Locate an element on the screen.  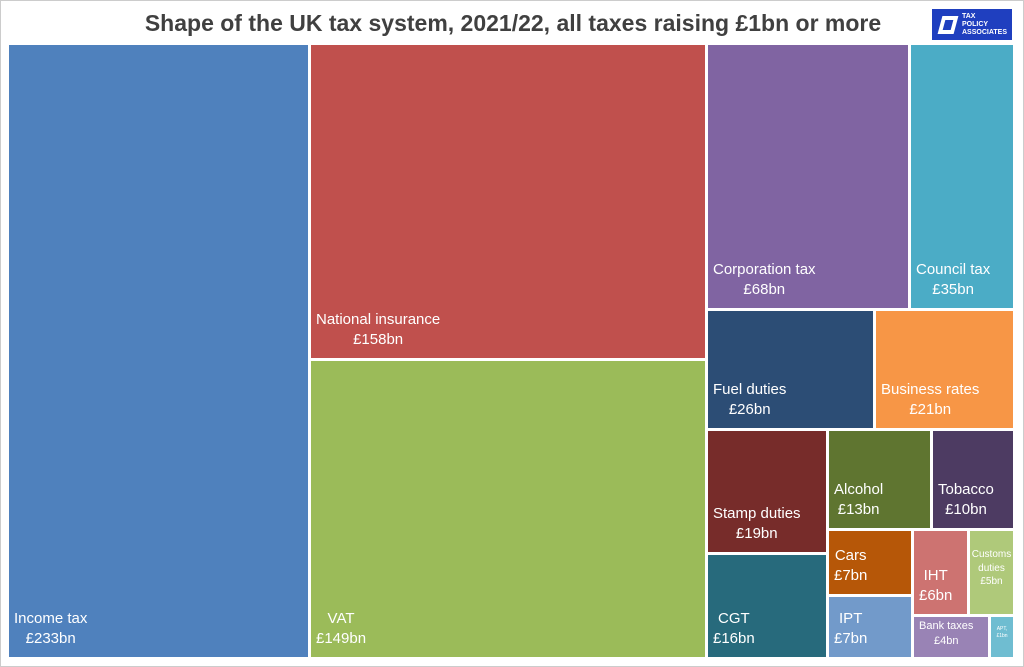
cell-label: National insurance £158bn is located at coordinates (378, 330).